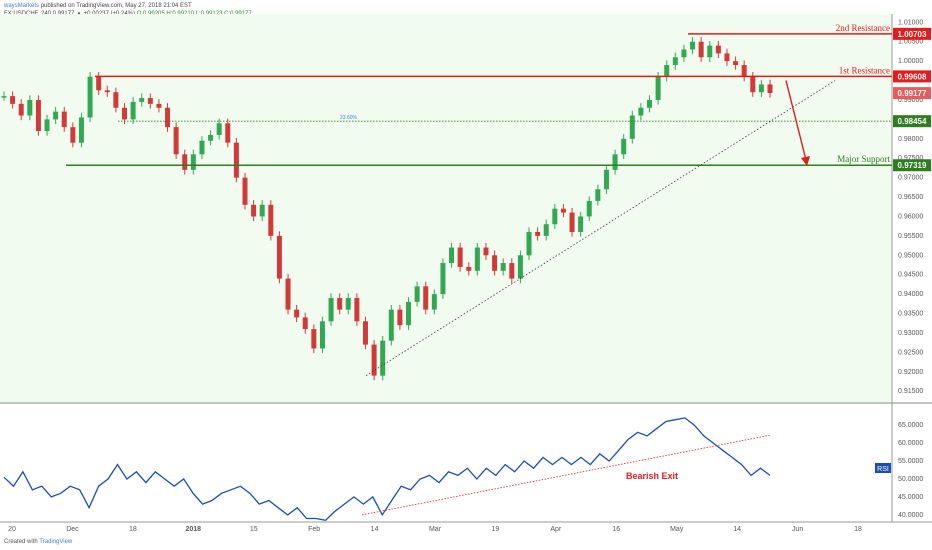  Describe the element at coordinates (910, 139) in the screenshot. I see `price-tick-label: 0.98000` at that location.